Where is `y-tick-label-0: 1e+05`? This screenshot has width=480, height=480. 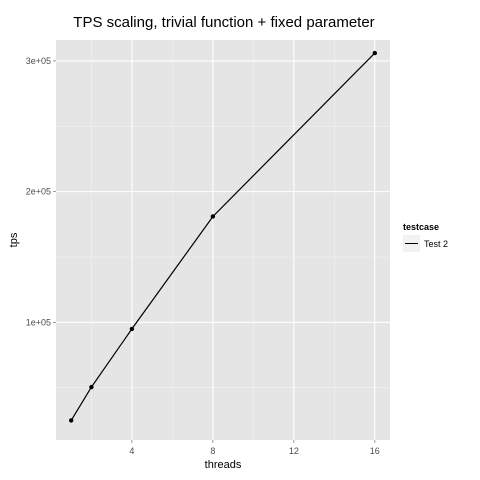 y-tick-label-0: 1e+05 is located at coordinates (38, 322).